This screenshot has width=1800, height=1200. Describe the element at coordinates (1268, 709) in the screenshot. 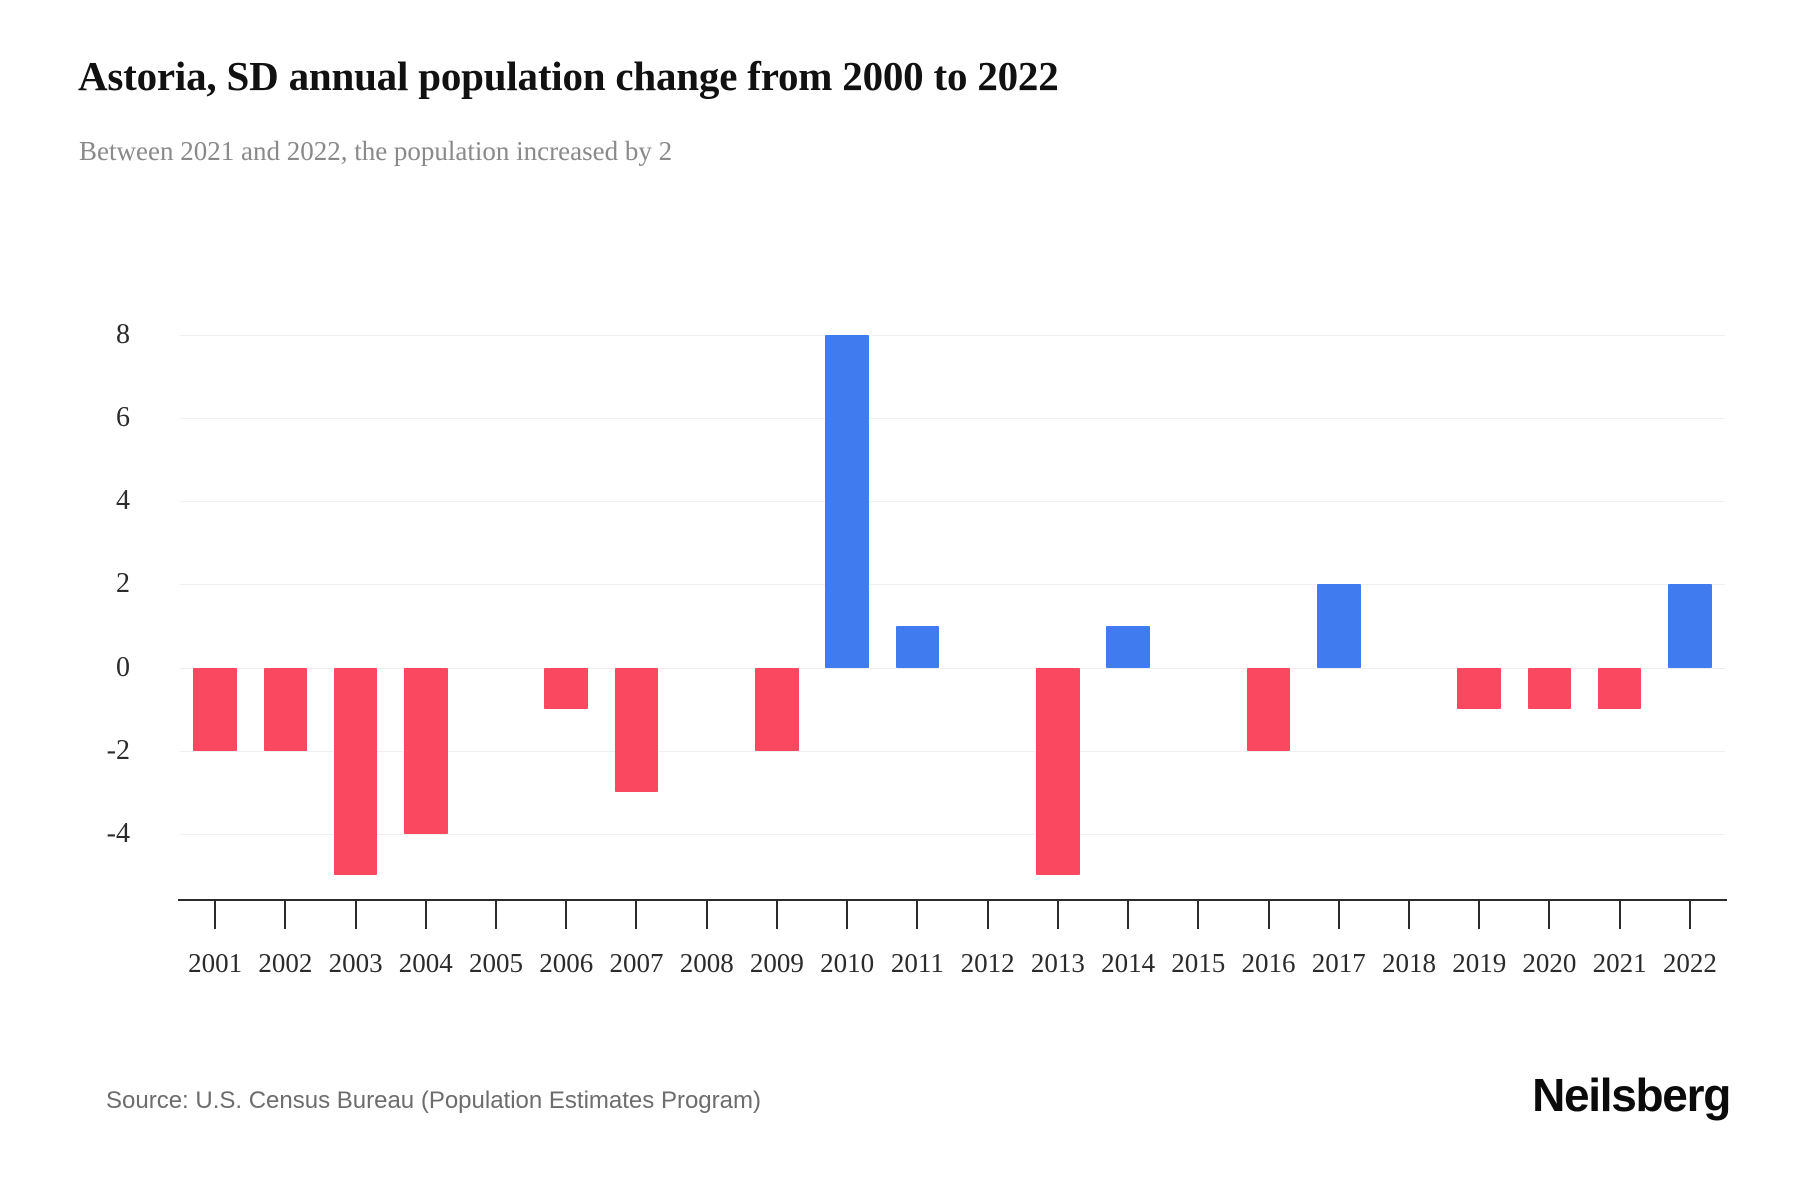

I see `bar-2016` at that location.